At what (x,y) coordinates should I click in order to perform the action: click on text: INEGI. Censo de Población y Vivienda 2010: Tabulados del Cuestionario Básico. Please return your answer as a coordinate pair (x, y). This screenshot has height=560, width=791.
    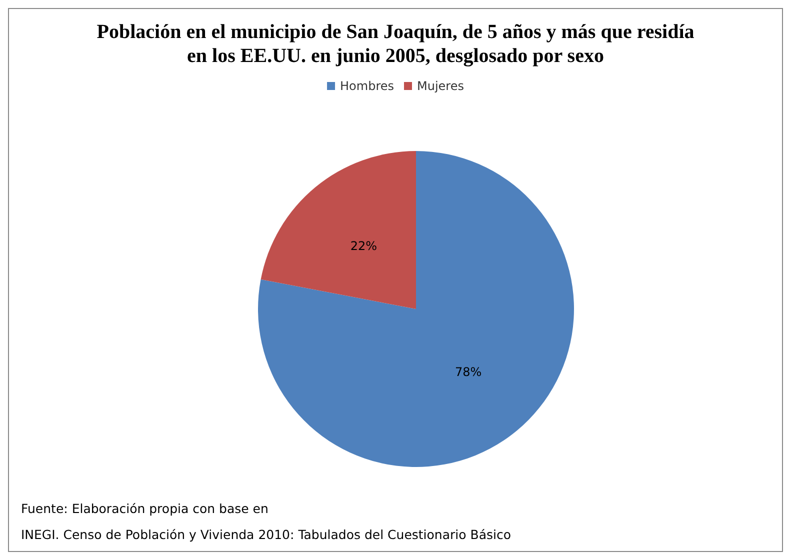
    Looking at the image, I should click on (266, 534).